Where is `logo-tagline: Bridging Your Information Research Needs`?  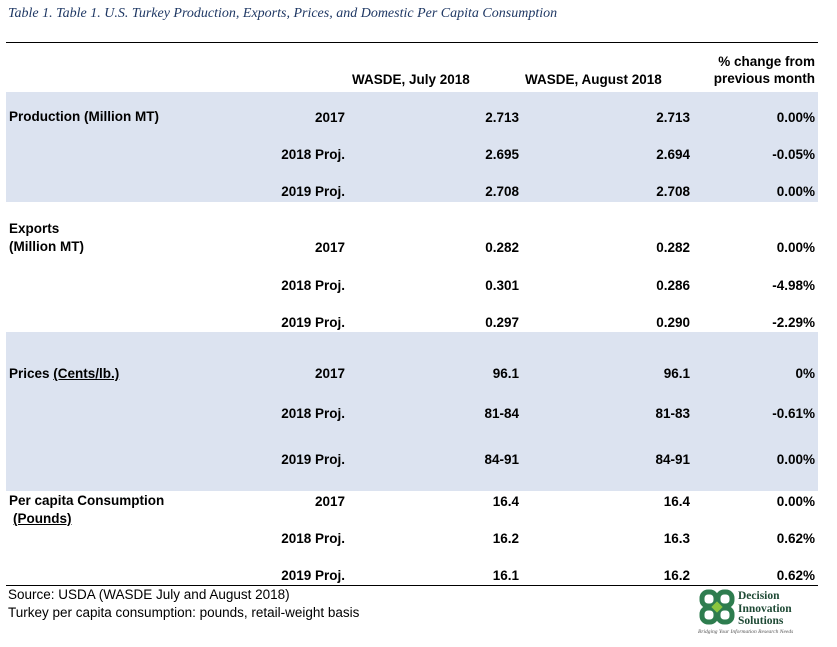
logo-tagline: Bridging Your Information Research Needs is located at coordinates (746, 632).